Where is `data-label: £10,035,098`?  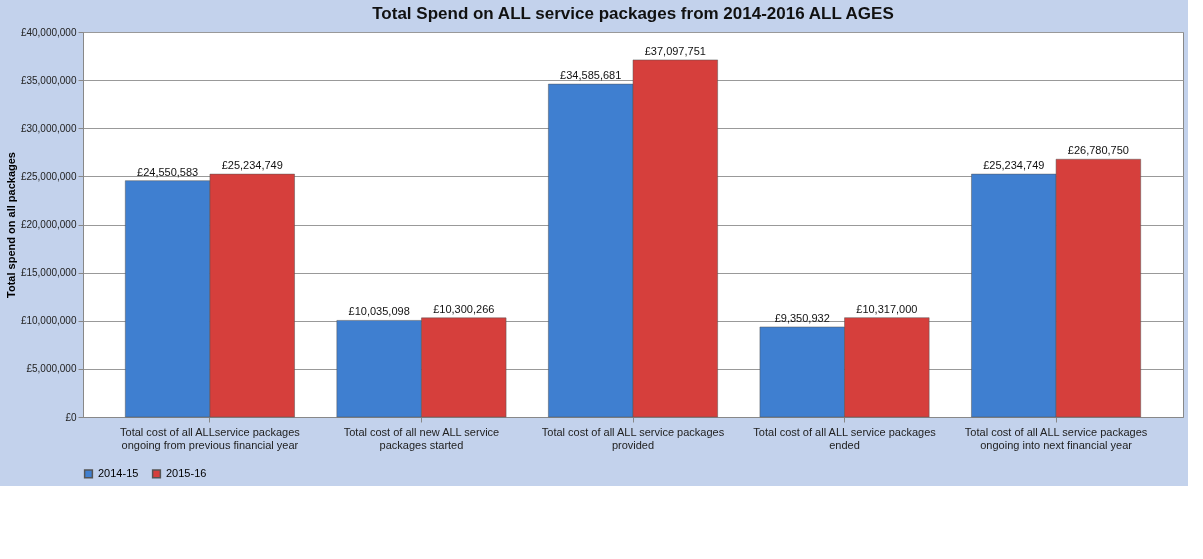
data-label: £10,035,098 is located at coordinates (379, 311).